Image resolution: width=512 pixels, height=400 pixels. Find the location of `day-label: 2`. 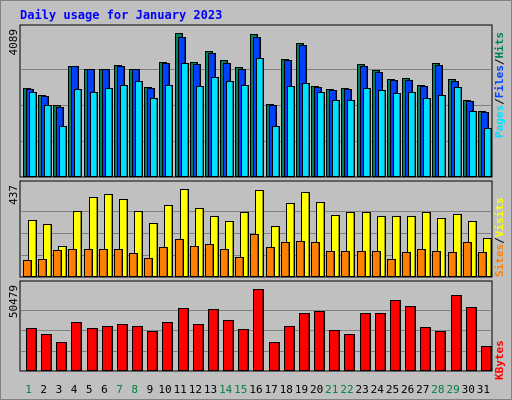

day-label: 2 is located at coordinates (43, 389).